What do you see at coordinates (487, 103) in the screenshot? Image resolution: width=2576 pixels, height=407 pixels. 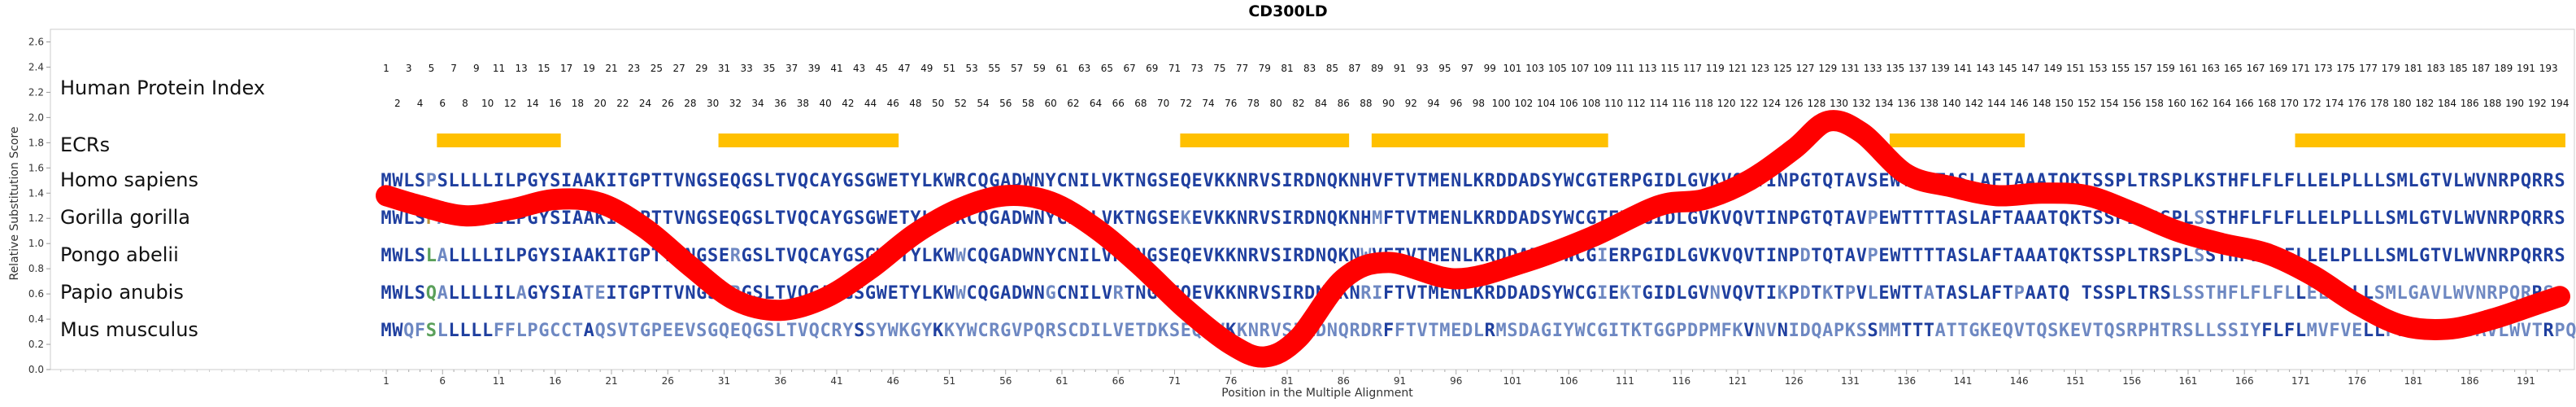 I see `protein-index-label: 10` at bounding box center [487, 103].